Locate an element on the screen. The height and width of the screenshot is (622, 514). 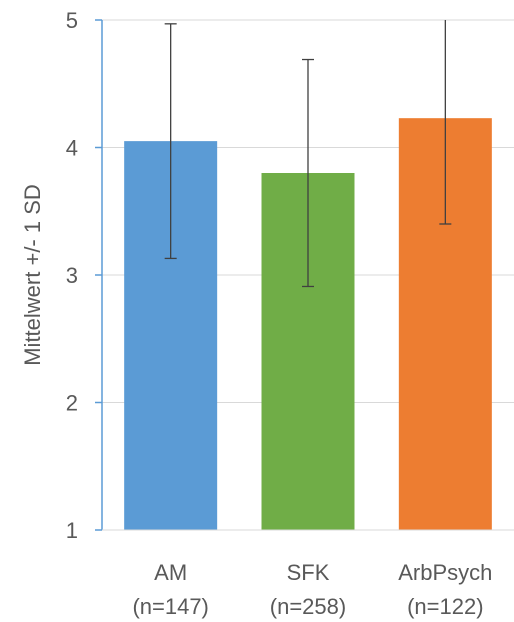
x-category-sample-size: (n=122) is located at coordinates (445, 606).